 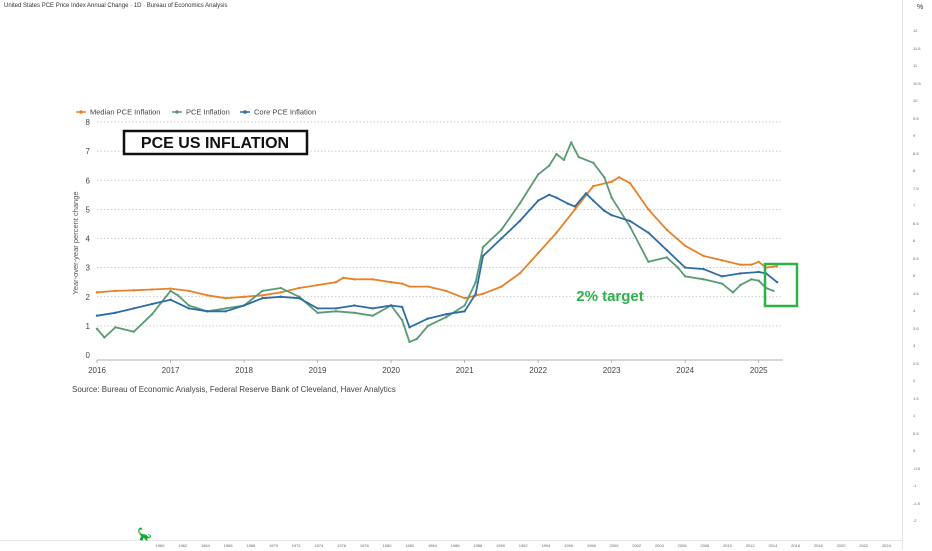 What do you see at coordinates (342, 545) in the screenshot?
I see `bottom-axis-year-label: 1976` at bounding box center [342, 545].